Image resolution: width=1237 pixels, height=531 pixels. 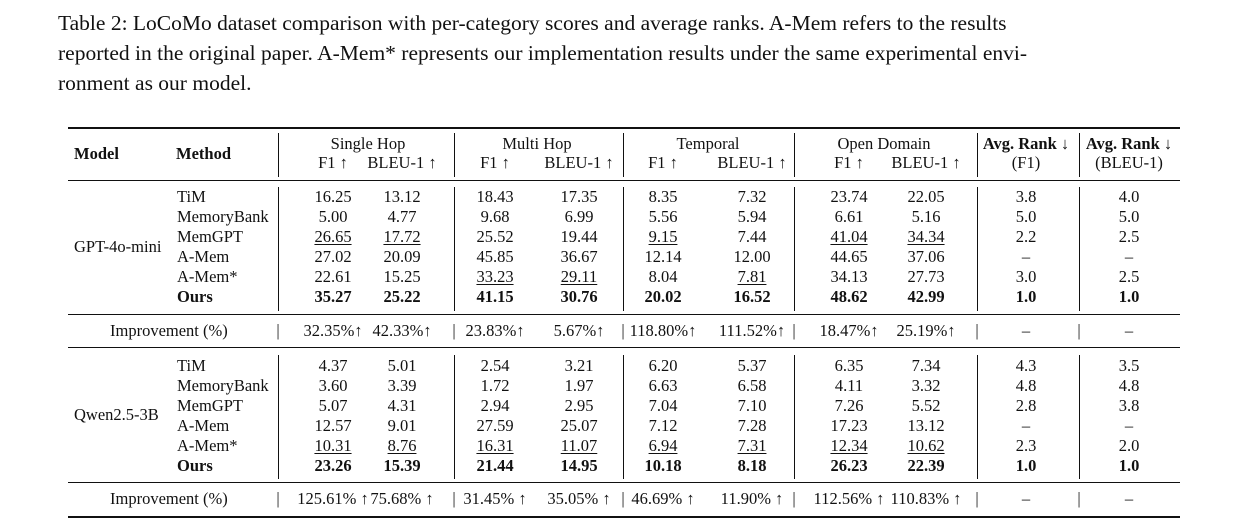 I want to click on table-cell: 5.07, so click(x=333, y=405).